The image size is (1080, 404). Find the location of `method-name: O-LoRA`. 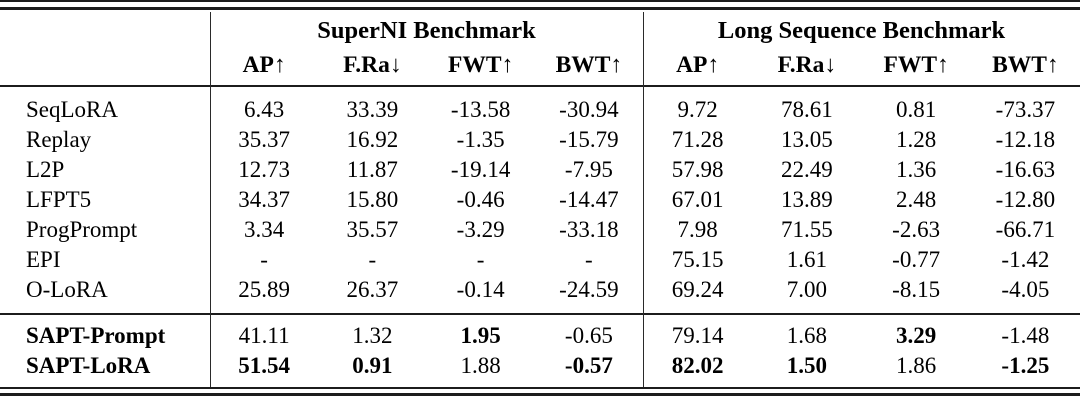

method-name: O-LoRA is located at coordinates (67, 289).